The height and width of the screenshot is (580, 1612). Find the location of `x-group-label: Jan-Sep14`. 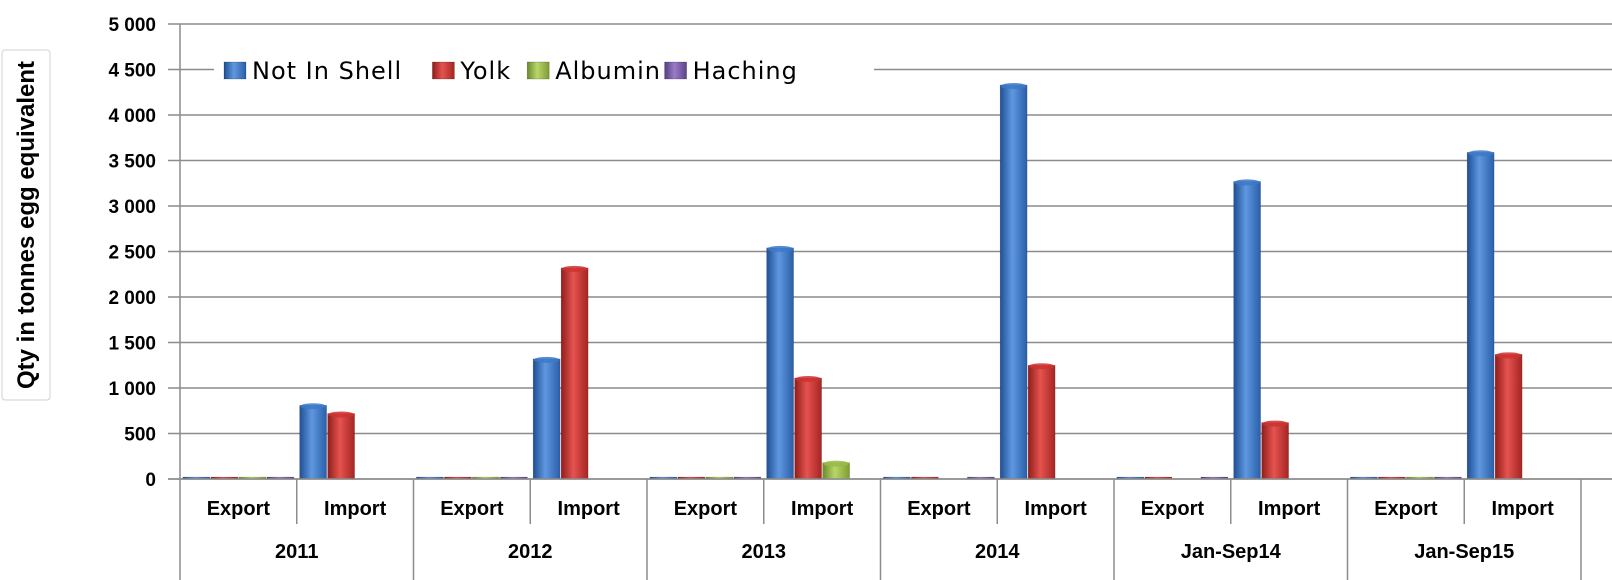

x-group-label: Jan-Sep14 is located at coordinates (1231, 552).